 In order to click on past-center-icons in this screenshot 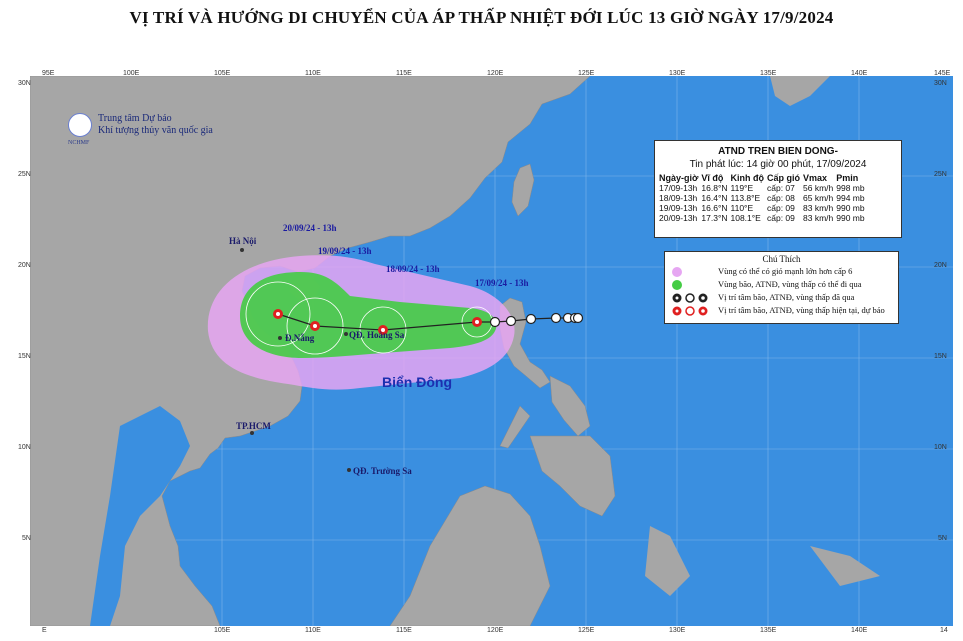, I will do `click(690, 298)`.